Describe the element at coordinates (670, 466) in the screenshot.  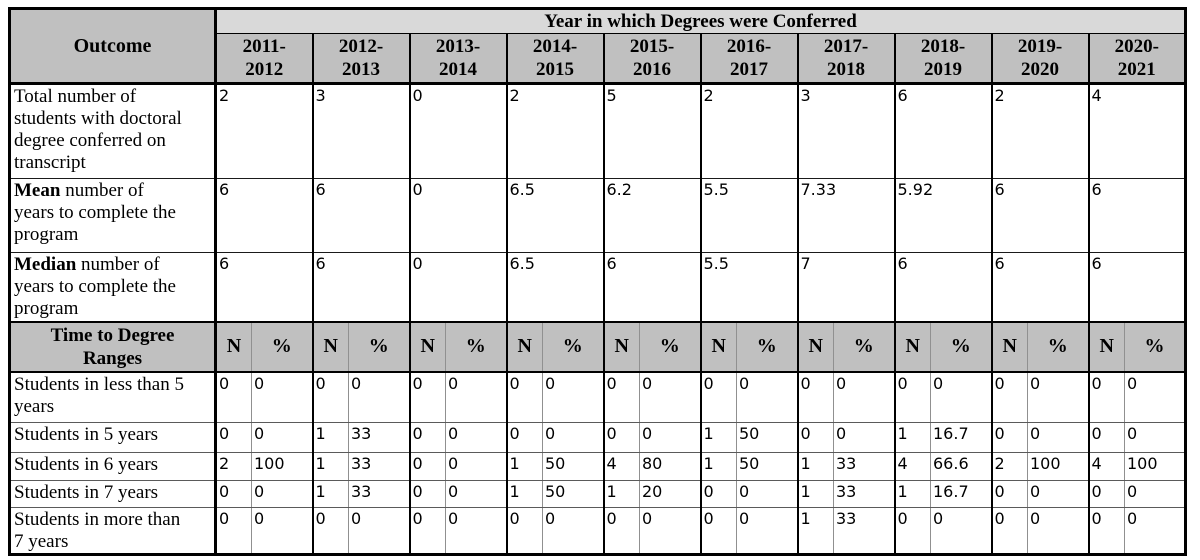
I see `percent-value-cell: 80` at that location.